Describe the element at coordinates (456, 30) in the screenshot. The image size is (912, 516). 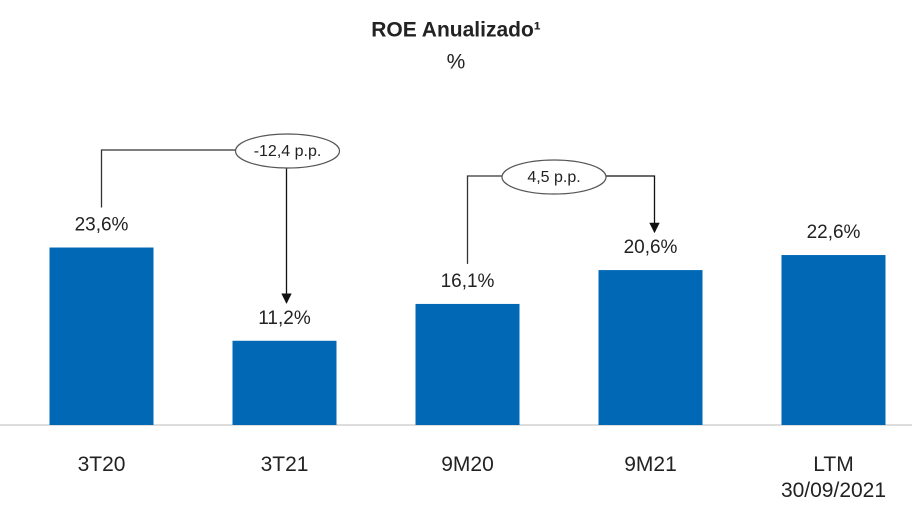
I see `chart-title: ROE Anualizado¹` at that location.